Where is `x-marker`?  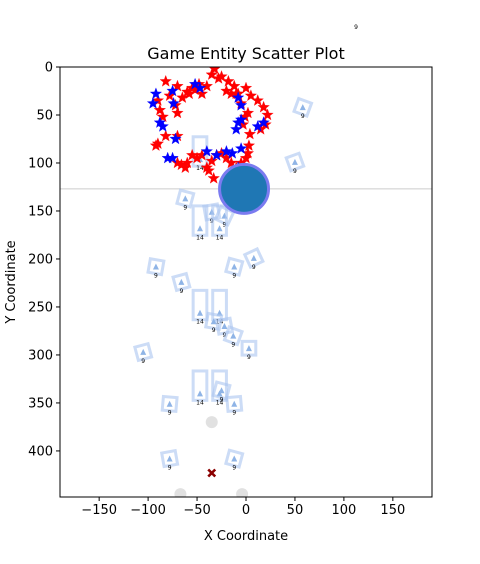 x-marker is located at coordinates (212, 473).